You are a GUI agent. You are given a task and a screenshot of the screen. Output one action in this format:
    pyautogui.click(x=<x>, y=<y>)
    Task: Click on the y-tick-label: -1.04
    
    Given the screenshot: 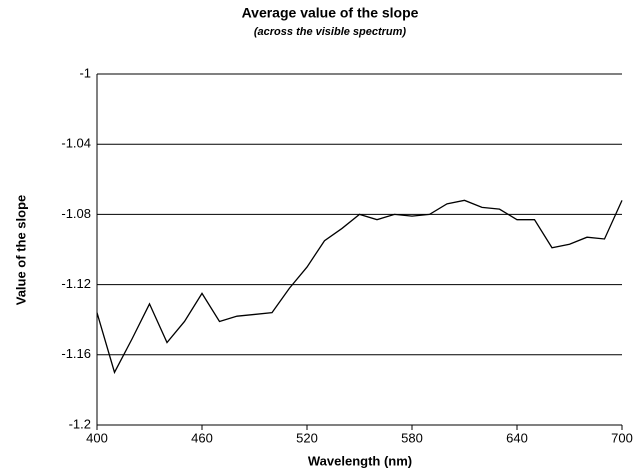 What is the action you would take?
    pyautogui.click(x=76, y=143)
    